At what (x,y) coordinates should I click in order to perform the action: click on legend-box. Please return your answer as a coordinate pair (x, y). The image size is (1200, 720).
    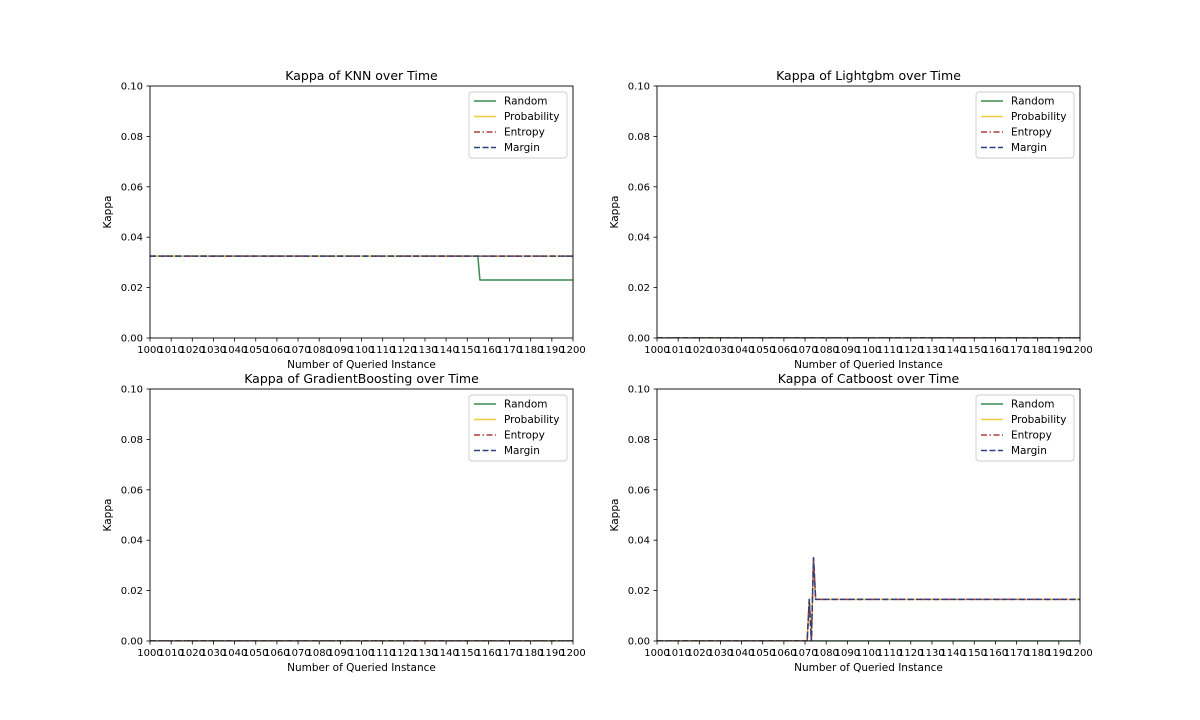
    Looking at the image, I should click on (518, 428).